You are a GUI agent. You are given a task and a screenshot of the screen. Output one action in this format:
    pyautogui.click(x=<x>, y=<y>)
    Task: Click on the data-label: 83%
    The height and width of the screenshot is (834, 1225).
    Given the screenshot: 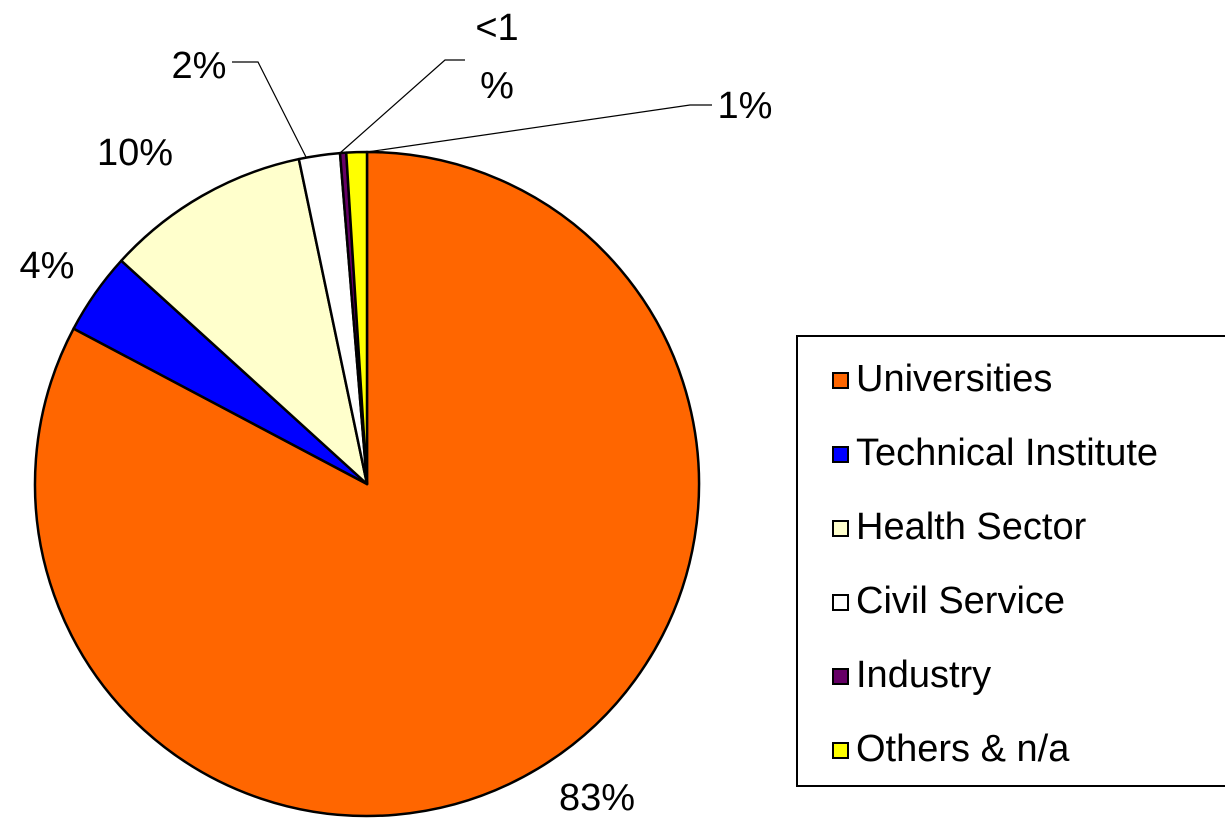 What is the action you would take?
    pyautogui.click(x=597, y=798)
    